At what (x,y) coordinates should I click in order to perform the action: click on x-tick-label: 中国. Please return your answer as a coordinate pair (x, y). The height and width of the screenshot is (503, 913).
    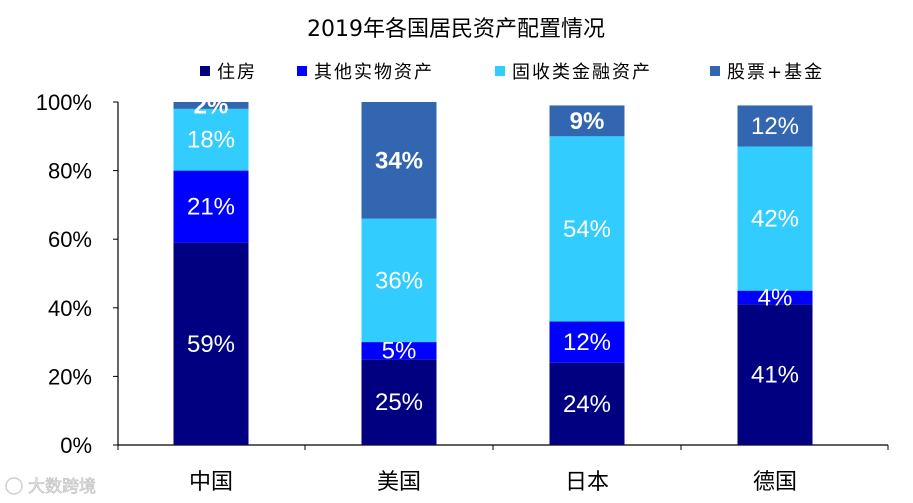
    Looking at the image, I should click on (211, 482).